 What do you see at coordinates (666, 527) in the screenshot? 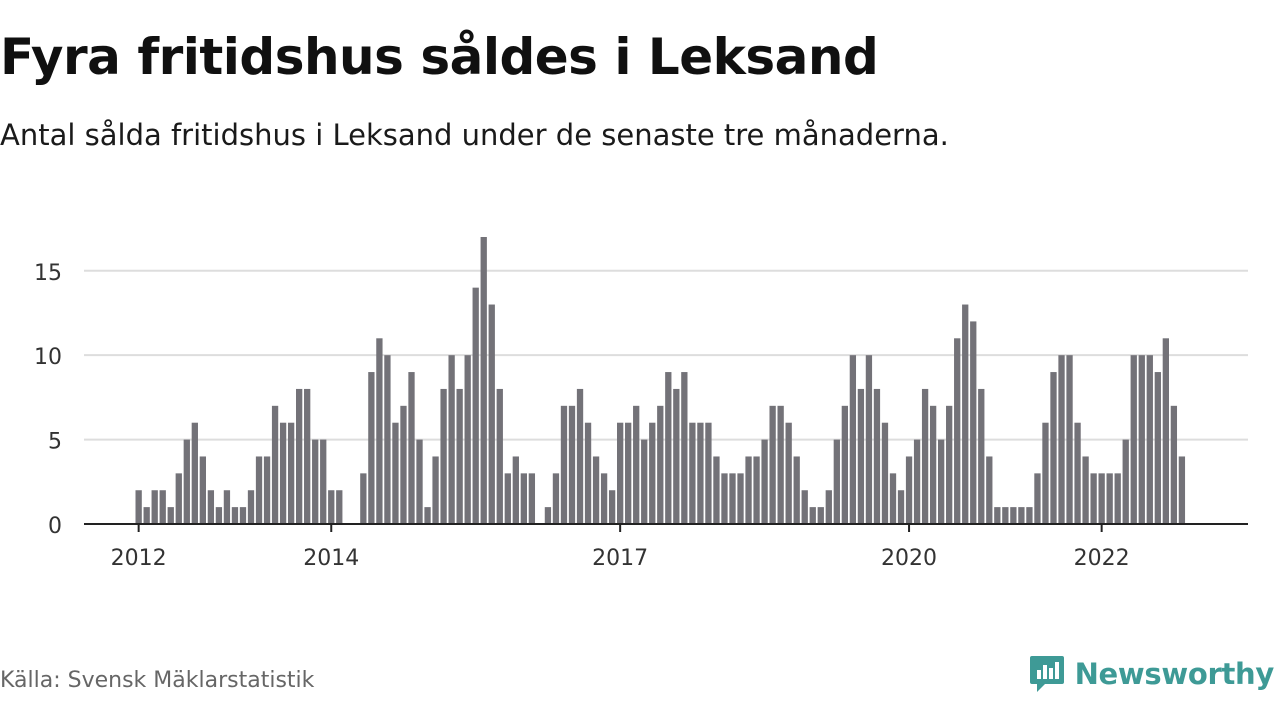
I see `axes` at bounding box center [666, 527].